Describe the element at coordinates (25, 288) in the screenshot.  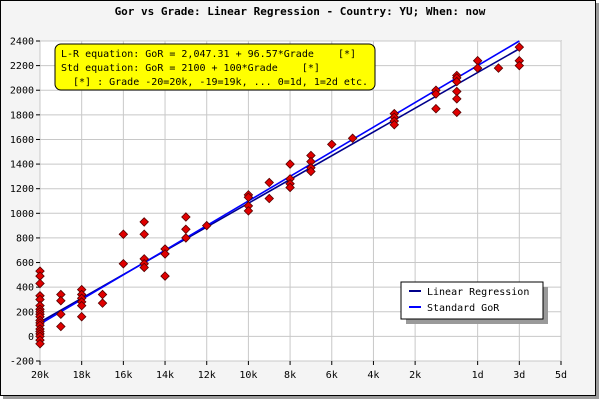
I see `y-tick-label: 400` at that location.